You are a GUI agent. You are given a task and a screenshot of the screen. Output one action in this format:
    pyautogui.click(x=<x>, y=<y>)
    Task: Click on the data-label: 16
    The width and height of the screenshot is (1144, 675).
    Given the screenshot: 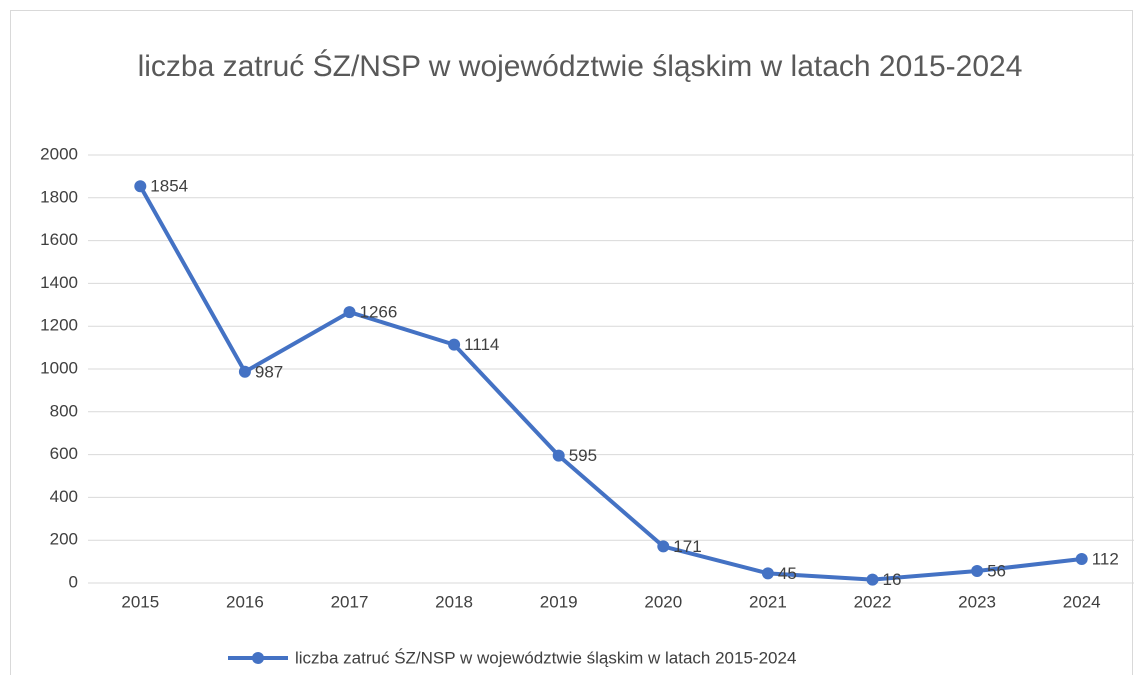 What is the action you would take?
    pyautogui.click(x=892, y=579)
    